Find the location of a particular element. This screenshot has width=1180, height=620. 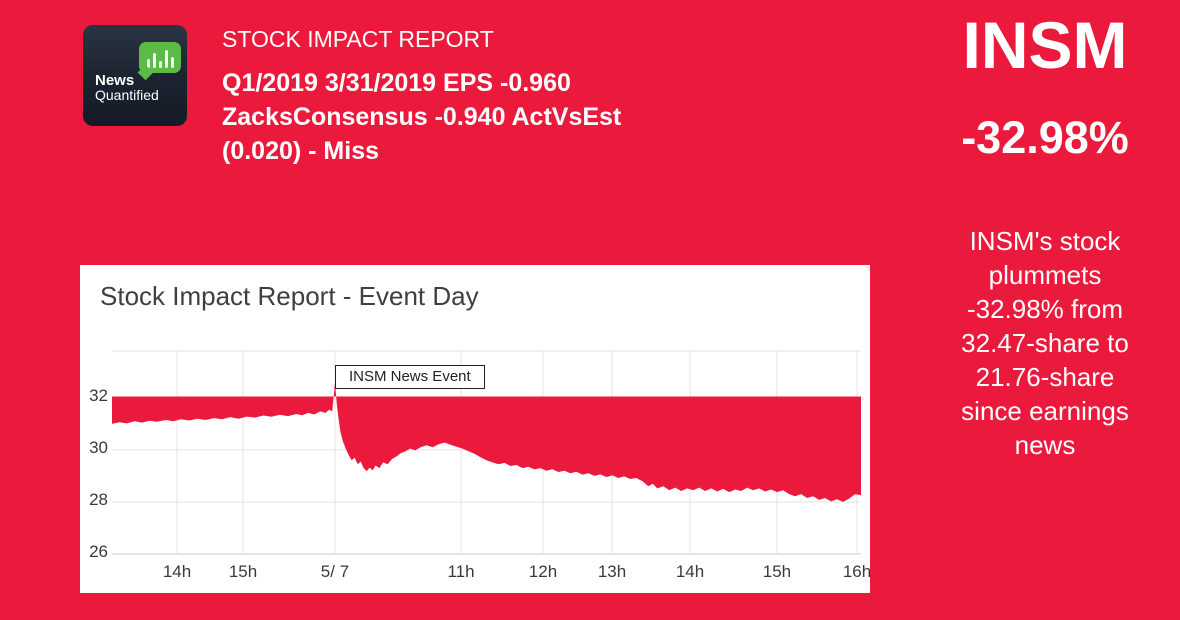

logo-text-line1: News is located at coordinates (115, 80).